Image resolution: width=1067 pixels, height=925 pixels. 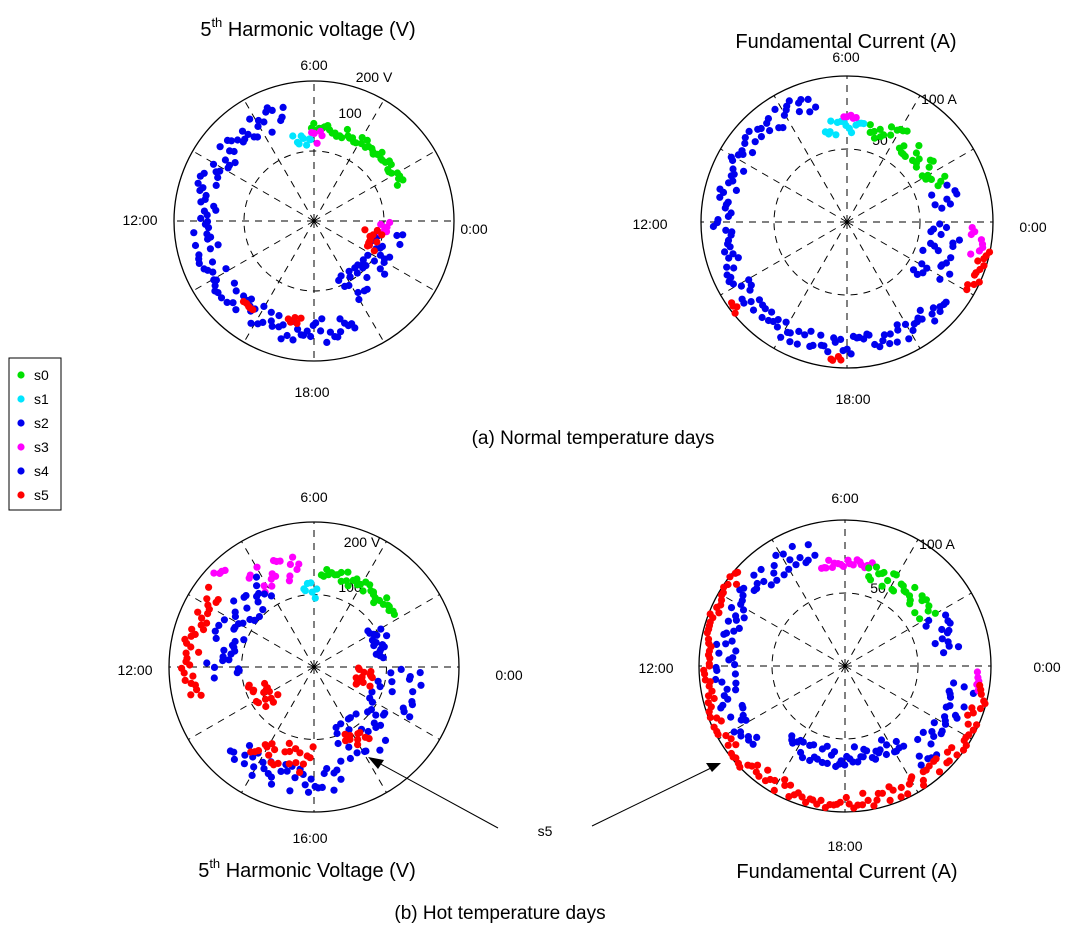 What do you see at coordinates (35, 434) in the screenshot?
I see `legend: s0 s1 s2 s3 s4 s5` at bounding box center [35, 434].